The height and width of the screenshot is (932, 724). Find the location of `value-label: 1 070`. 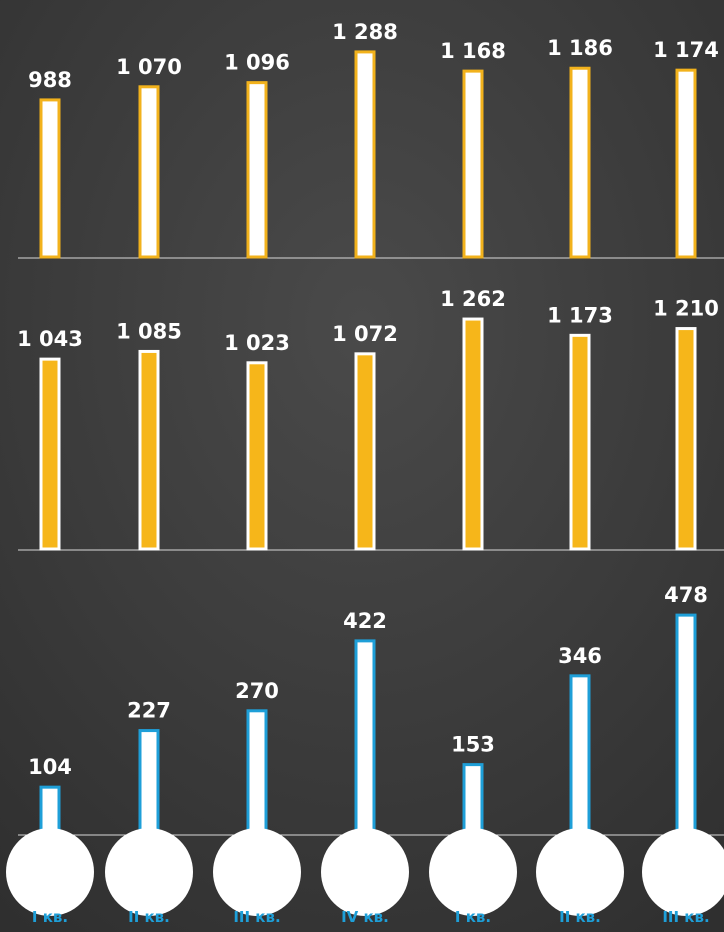

value-label: 1 070 is located at coordinates (149, 67).